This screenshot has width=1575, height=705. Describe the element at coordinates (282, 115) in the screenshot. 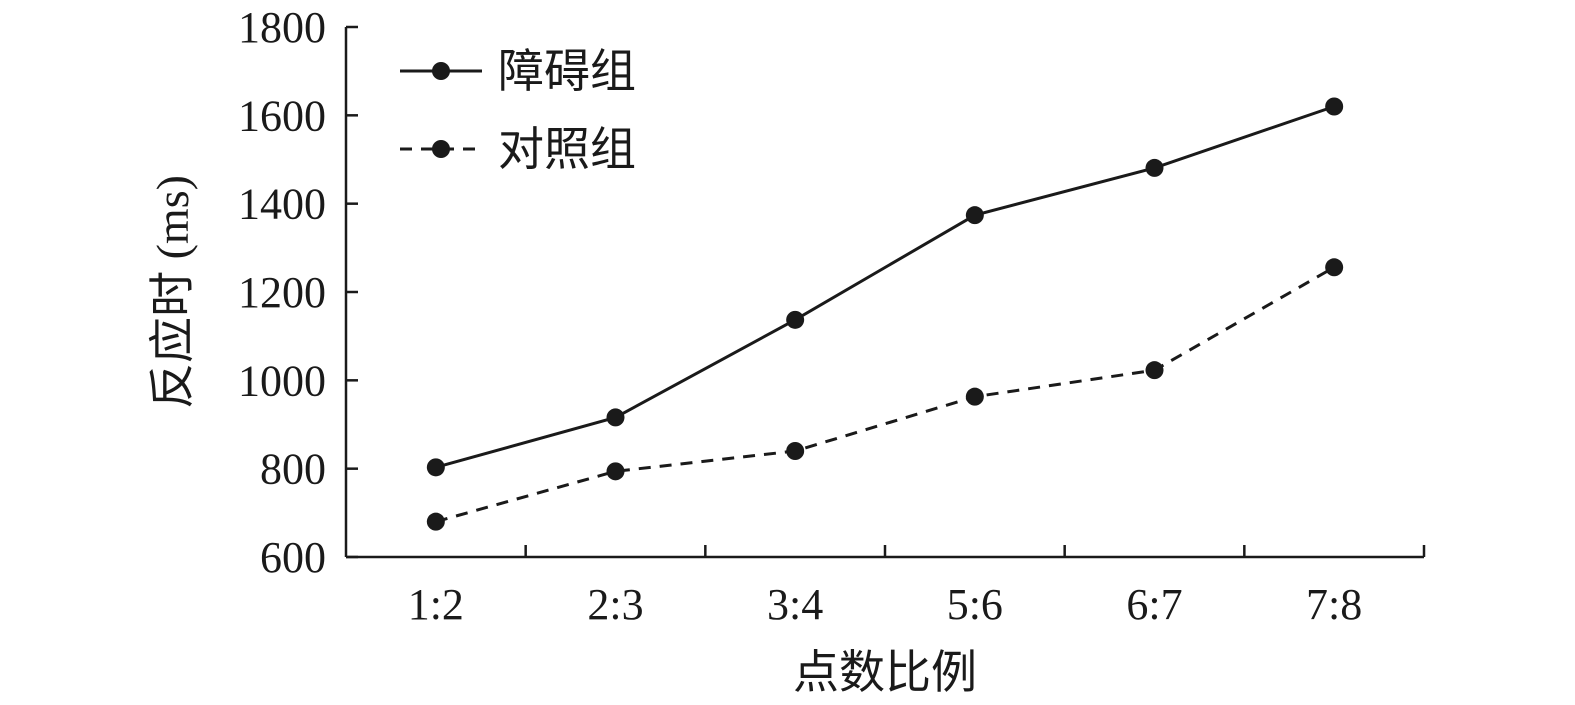

I see `y-tick-label: 1600` at that location.